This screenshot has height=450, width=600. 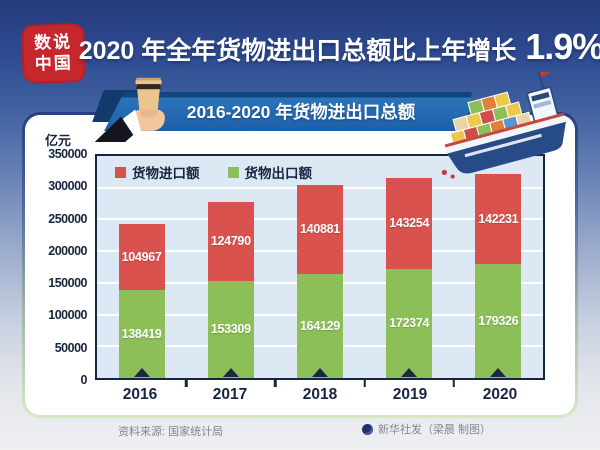 I want to click on y-tick-label: 100000, so click(x=67, y=315).